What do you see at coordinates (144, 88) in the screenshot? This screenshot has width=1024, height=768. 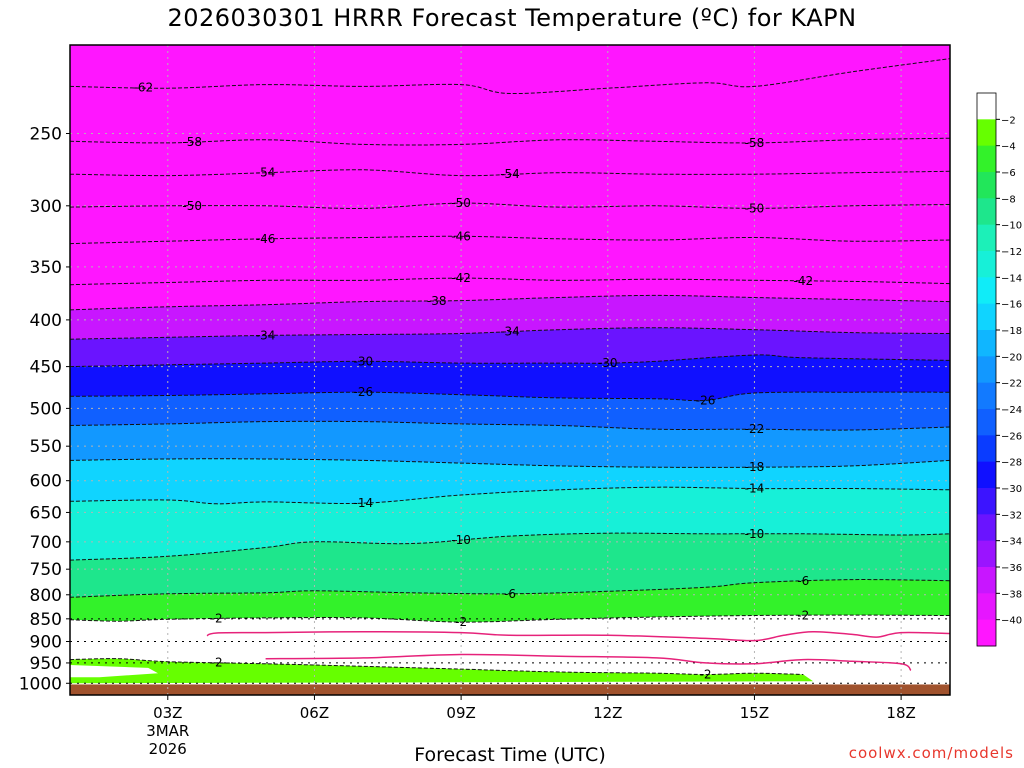 I see `contour-label: -62` at bounding box center [144, 88].